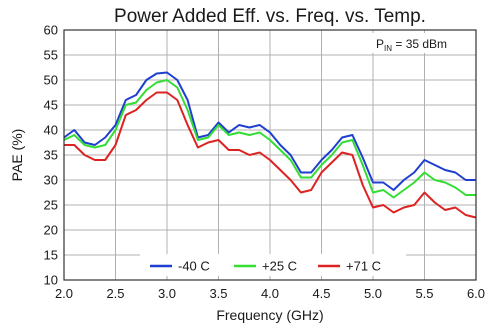 The width and height of the screenshot is (488, 329). What do you see at coordinates (17, 155) in the screenshot?
I see `y-axis-label: PAE (%)` at bounding box center [17, 155].